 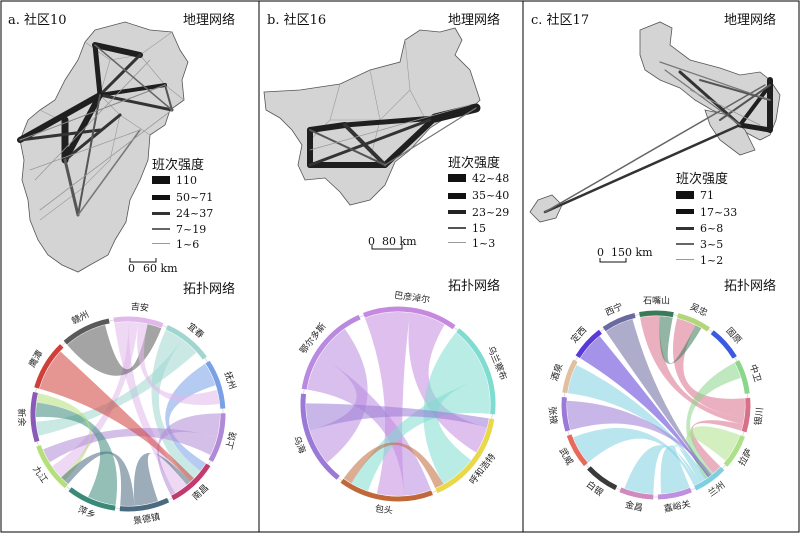 I want to click on chord-b-label-4: 包头, so click(x=383, y=509).